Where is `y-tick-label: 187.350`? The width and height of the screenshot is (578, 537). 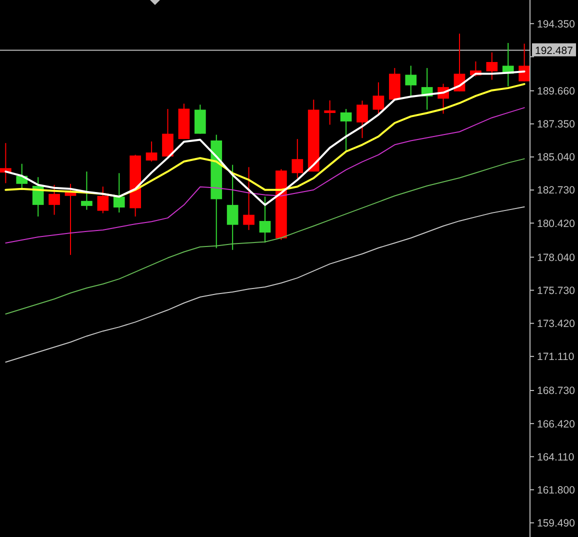
y-tick-label: 187.350 is located at coordinates (556, 124).